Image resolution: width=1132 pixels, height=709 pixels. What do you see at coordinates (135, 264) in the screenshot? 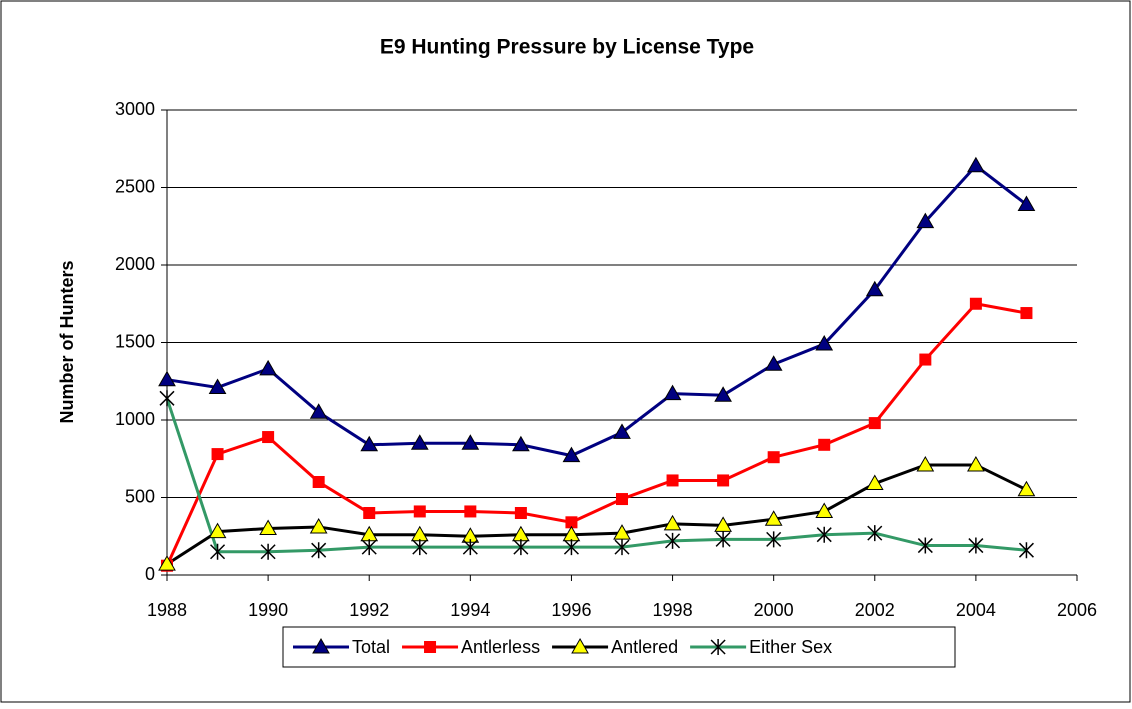
I see `y-tick-label: 2000` at bounding box center [135, 264].